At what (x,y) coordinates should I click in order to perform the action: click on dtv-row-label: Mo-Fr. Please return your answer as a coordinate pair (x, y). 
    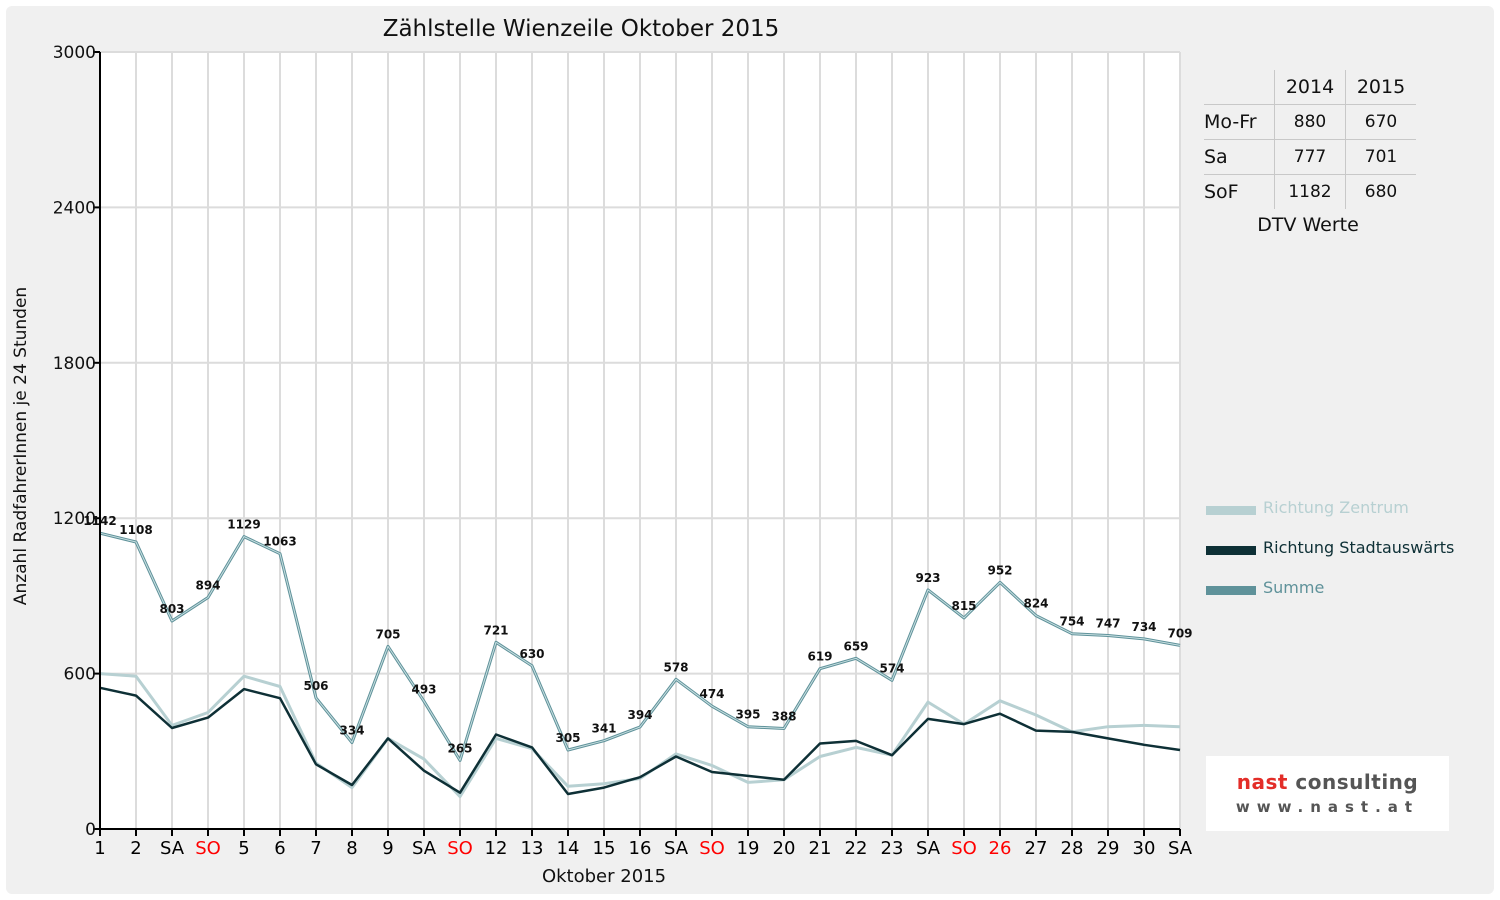
    Looking at the image, I should click on (1239, 122).